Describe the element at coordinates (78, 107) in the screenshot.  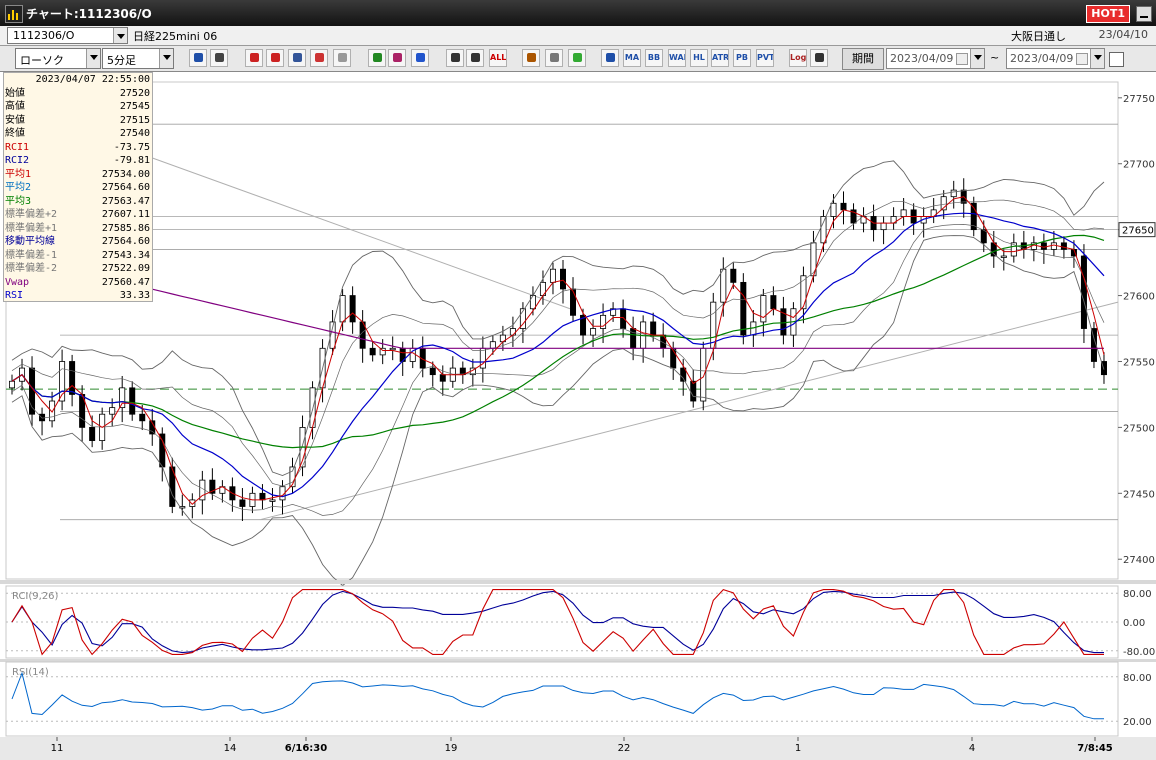
I see `info-row: 高値 27545` at that location.